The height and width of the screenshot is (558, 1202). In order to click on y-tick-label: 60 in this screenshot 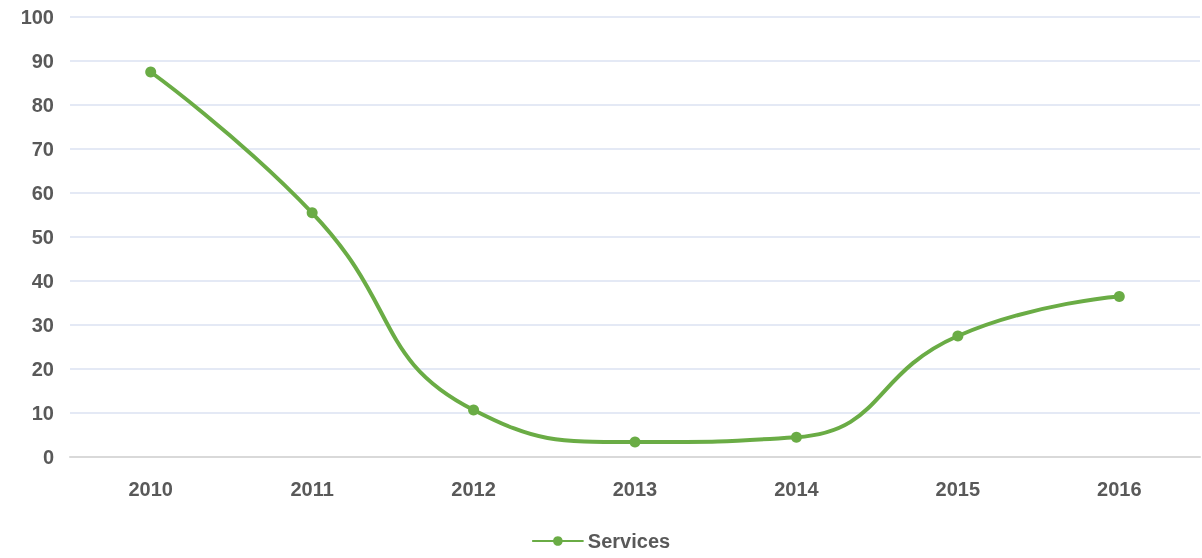, I will do `click(42, 193)`.